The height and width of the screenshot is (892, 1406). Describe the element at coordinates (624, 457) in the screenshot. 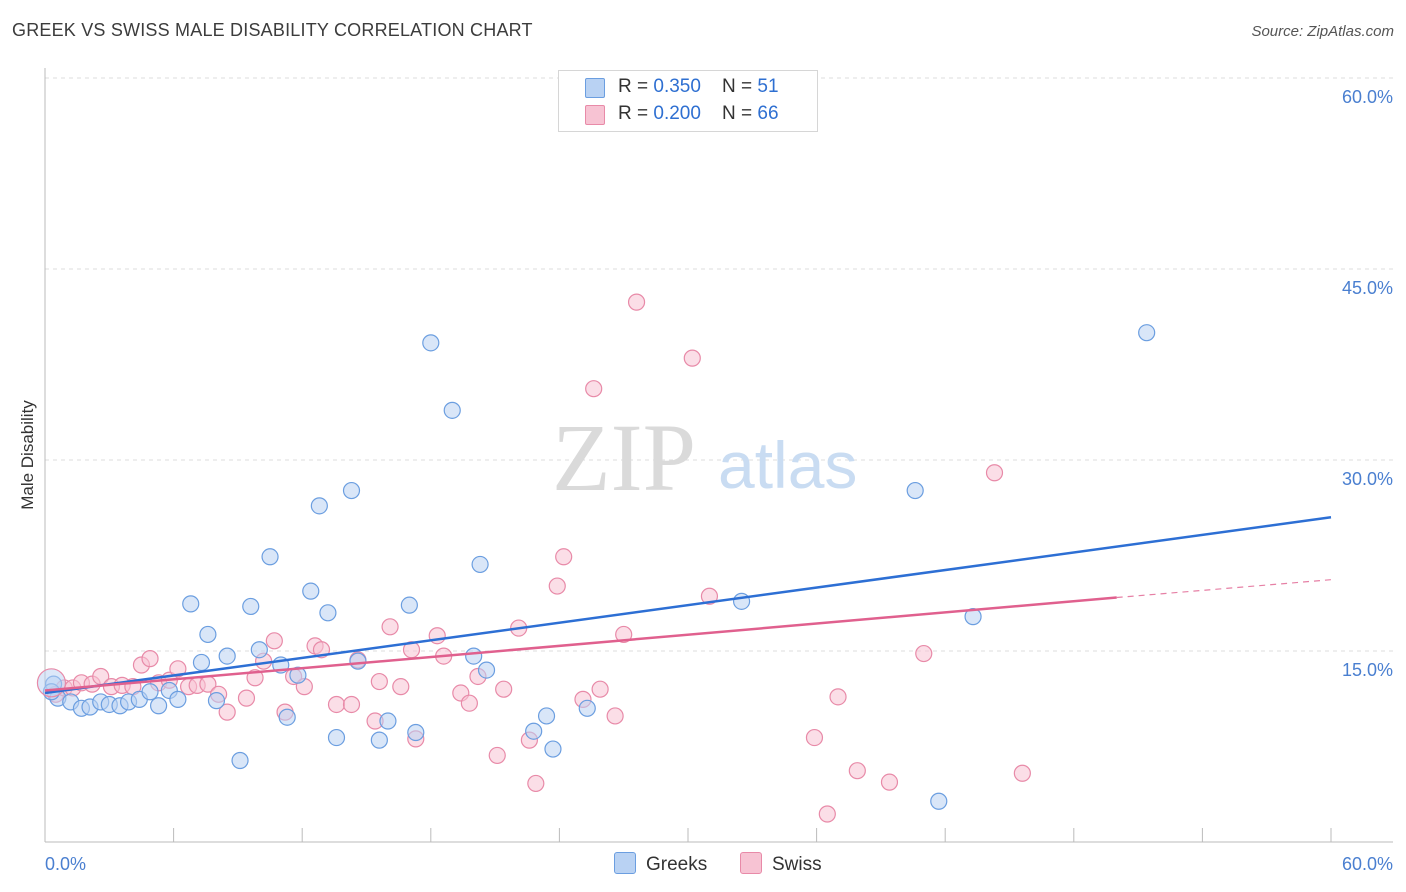

I see `watermark-zip: ZIP` at that location.